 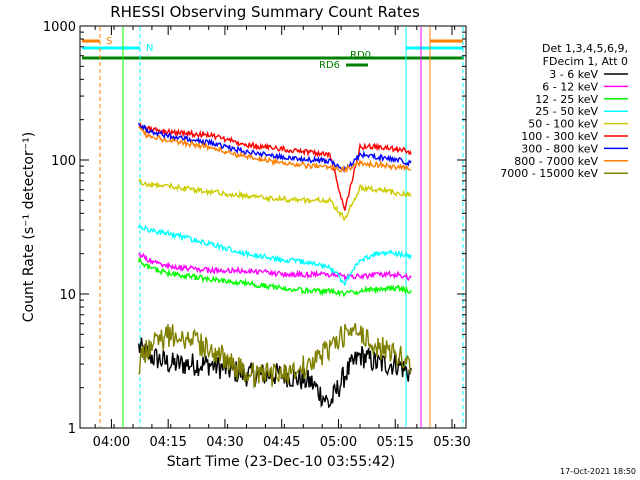 I want to click on x-axis-label: Start Time (23-Dec-10 03:55:42), so click(x=281, y=462).